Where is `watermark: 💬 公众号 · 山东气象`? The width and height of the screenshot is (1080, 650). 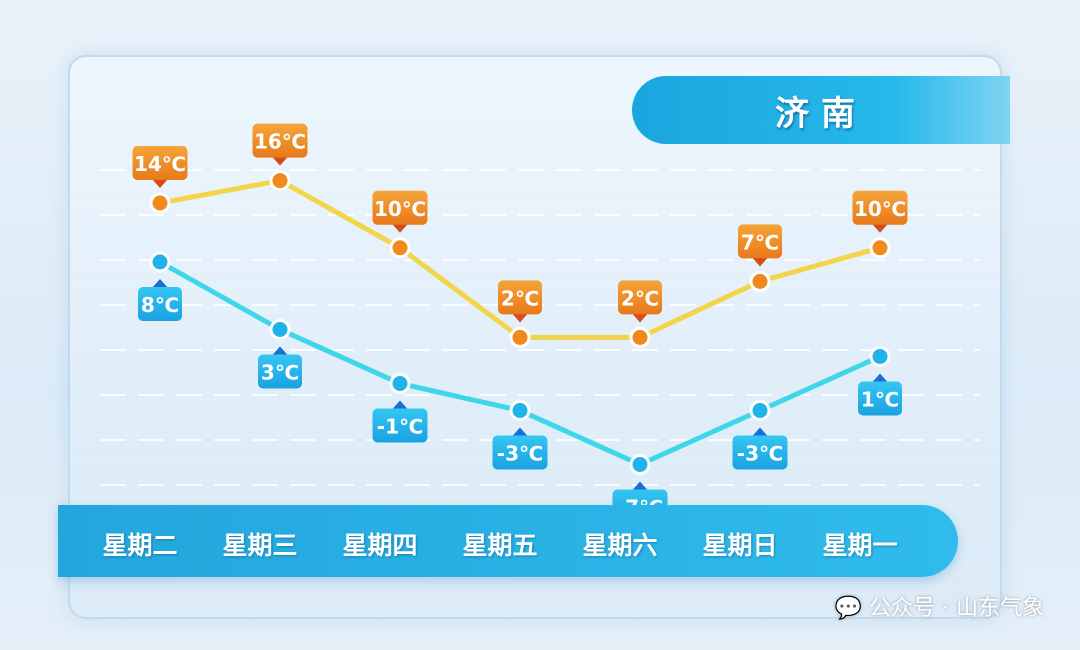
watermark: 💬 公众号 · 山东气象 is located at coordinates (939, 608).